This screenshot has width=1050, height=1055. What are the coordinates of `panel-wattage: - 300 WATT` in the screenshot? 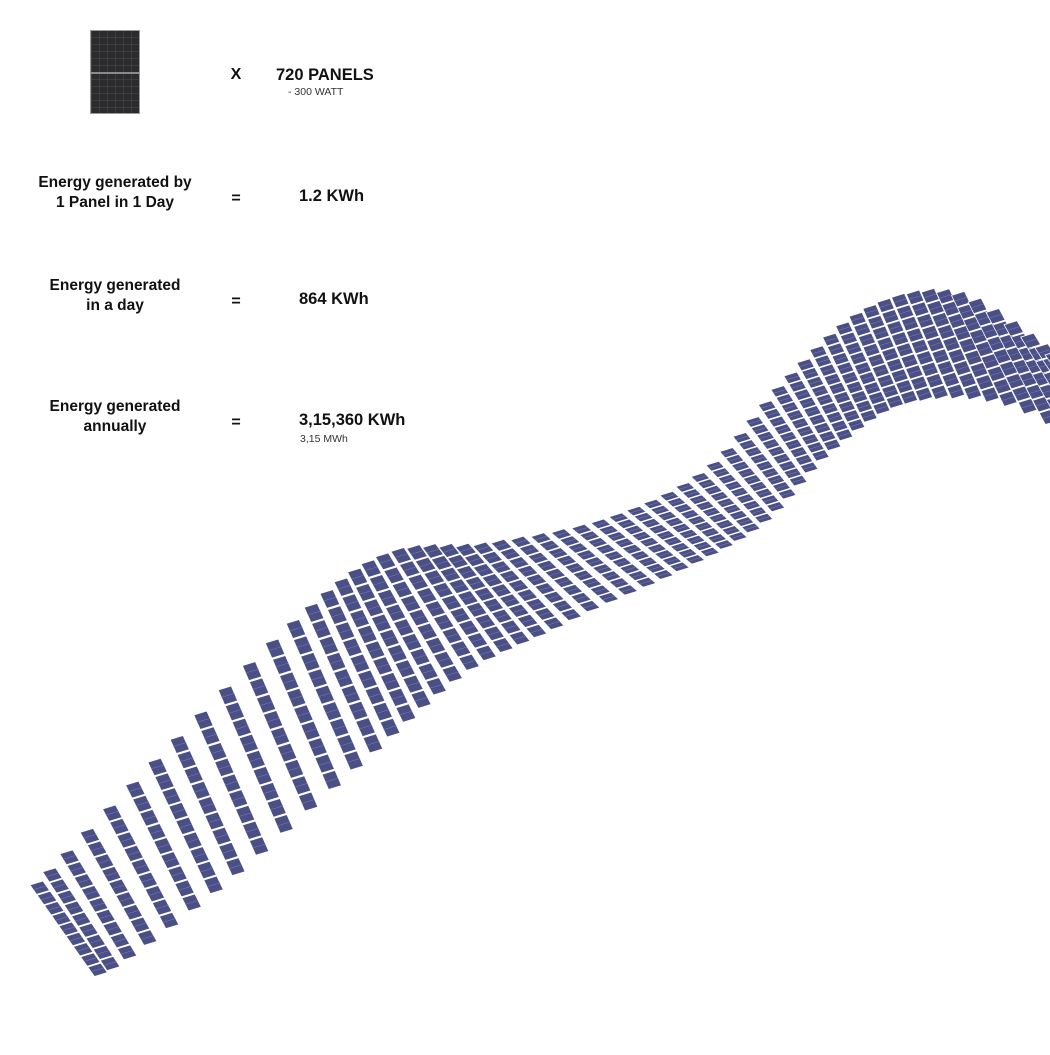 It's located at (316, 92).